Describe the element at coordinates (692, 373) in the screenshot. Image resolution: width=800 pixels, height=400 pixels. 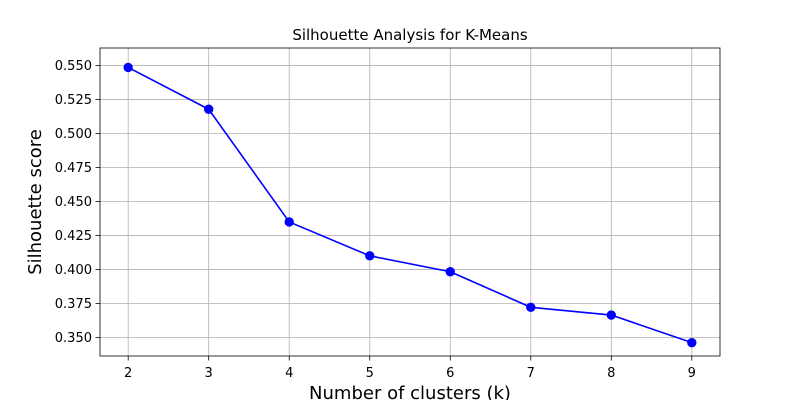
I see `x-tick-label: 9` at that location.